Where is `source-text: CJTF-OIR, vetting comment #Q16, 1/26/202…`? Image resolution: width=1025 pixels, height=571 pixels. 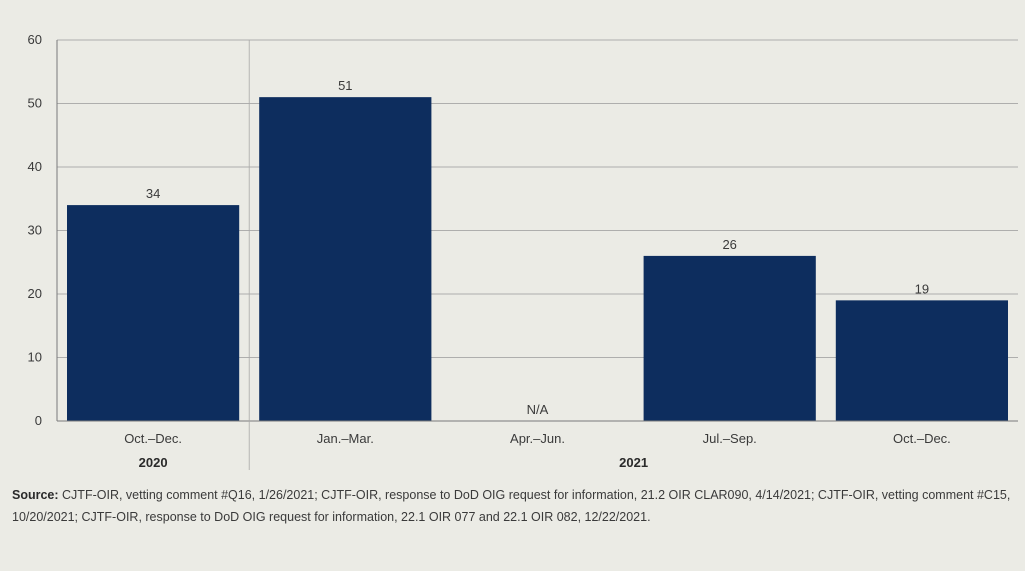
source-text: CJTF-OIR, vetting comment #Q16, 1/26/202… is located at coordinates (511, 506).